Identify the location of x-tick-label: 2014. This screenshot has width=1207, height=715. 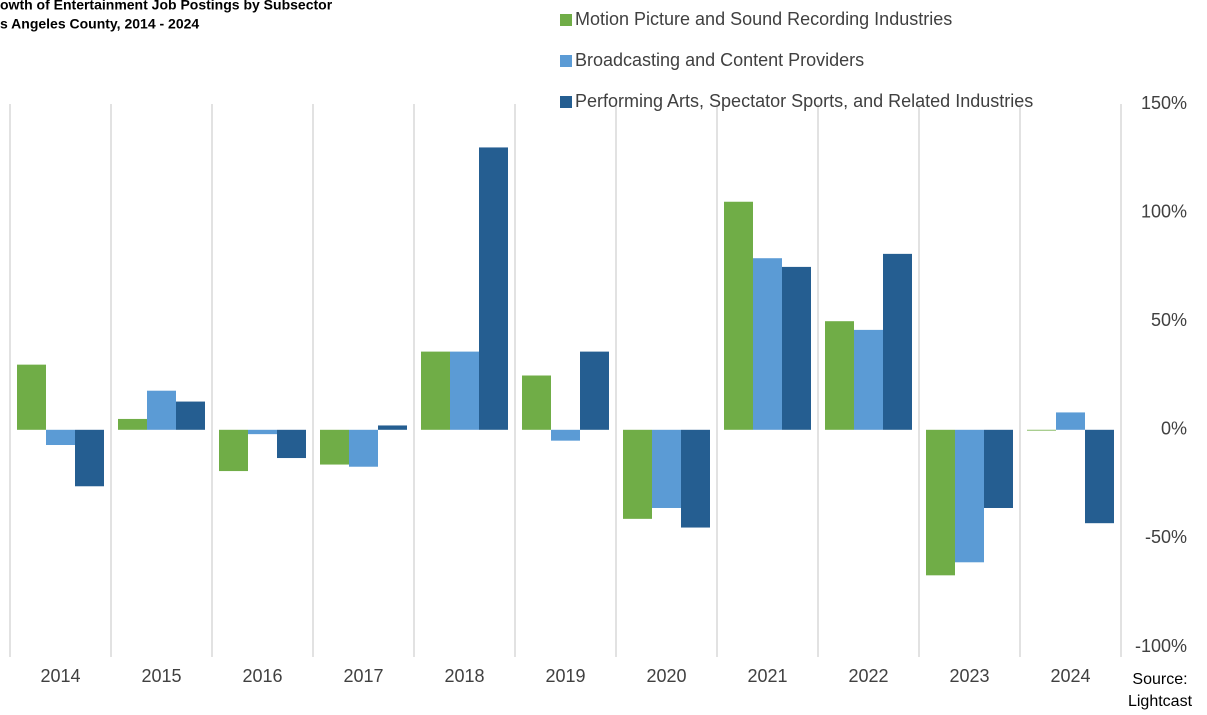
(60, 676).